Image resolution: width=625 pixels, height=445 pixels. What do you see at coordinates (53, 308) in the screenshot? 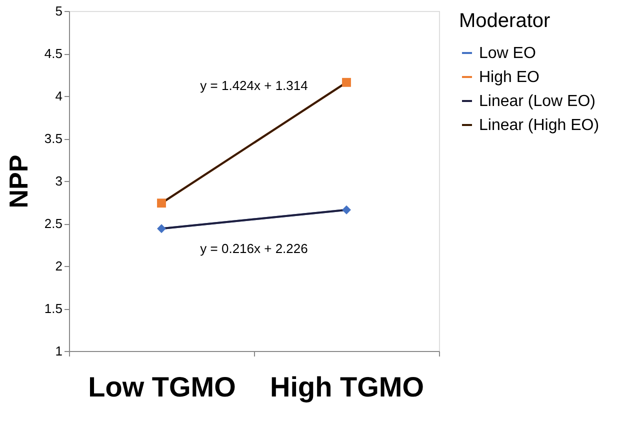
I see `y-tick-label: 1.5` at bounding box center [53, 308].